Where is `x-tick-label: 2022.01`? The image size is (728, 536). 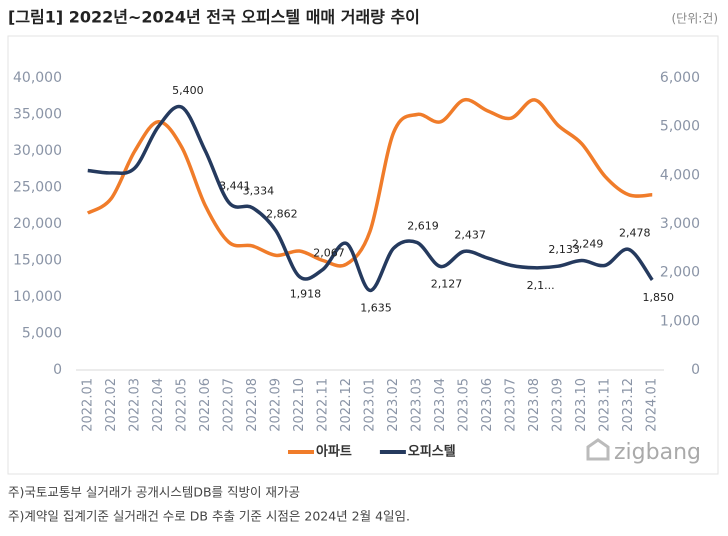 x-tick-label: 2022.01 is located at coordinates (87, 405).